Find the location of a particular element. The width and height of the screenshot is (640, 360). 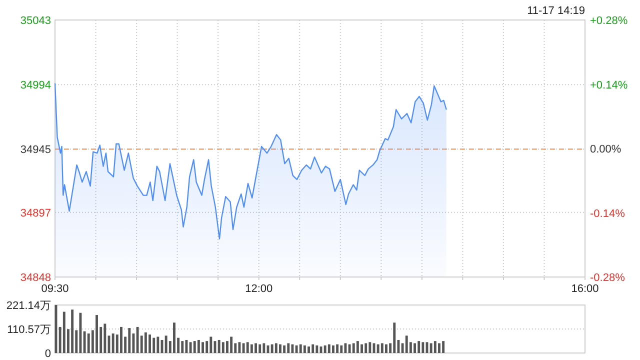

y-tick-label: 0 is located at coordinates (47, 354).